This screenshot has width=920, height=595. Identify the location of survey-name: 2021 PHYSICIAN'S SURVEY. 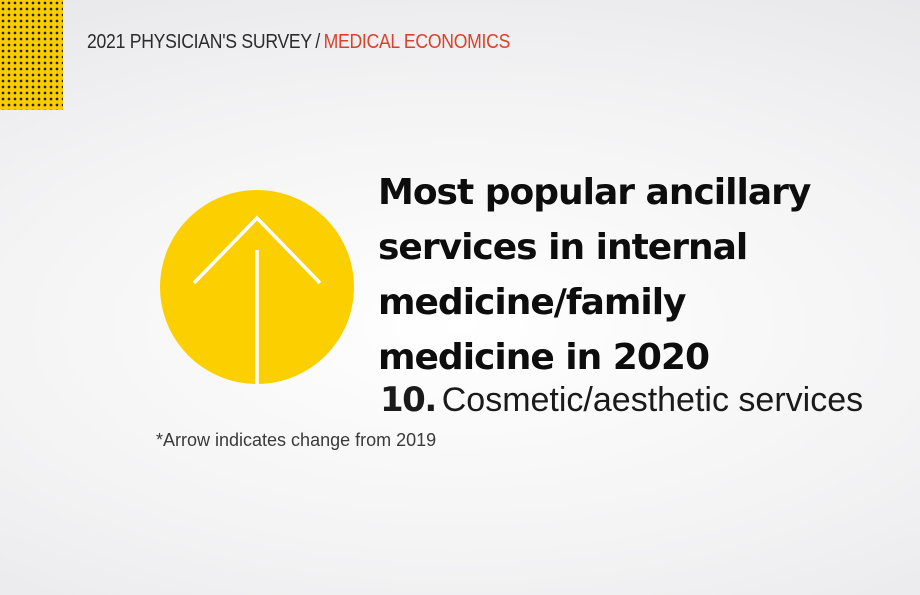
(199, 42).